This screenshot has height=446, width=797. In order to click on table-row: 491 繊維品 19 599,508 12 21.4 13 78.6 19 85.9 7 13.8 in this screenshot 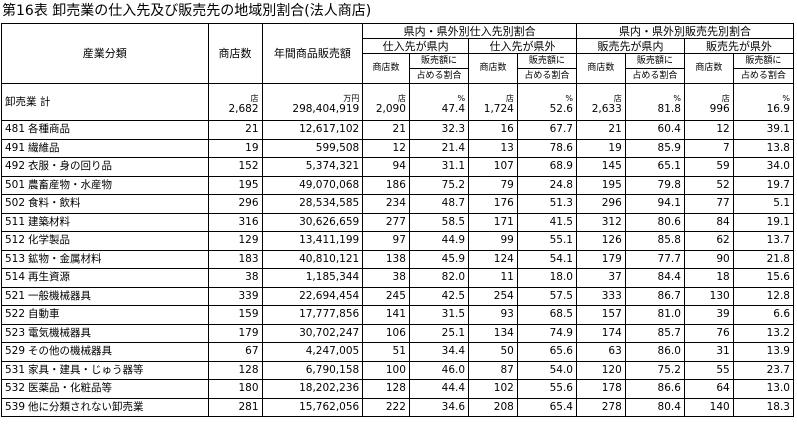, I will do `click(398, 148)`.